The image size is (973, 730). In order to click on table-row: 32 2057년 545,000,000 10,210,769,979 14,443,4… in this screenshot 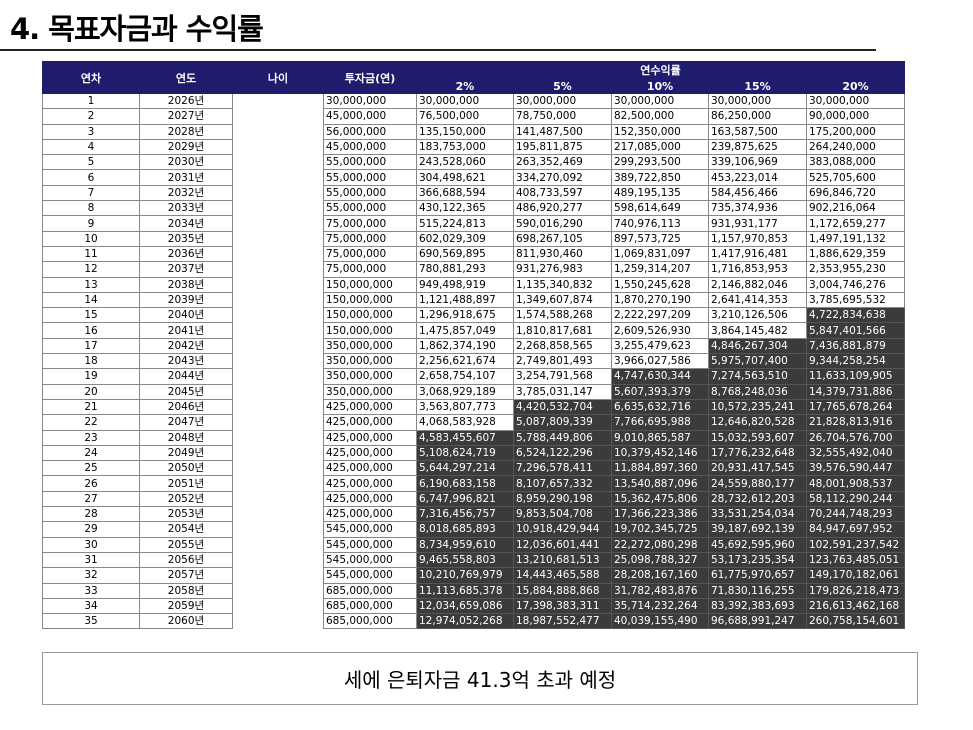, I will do `click(473, 575)`.